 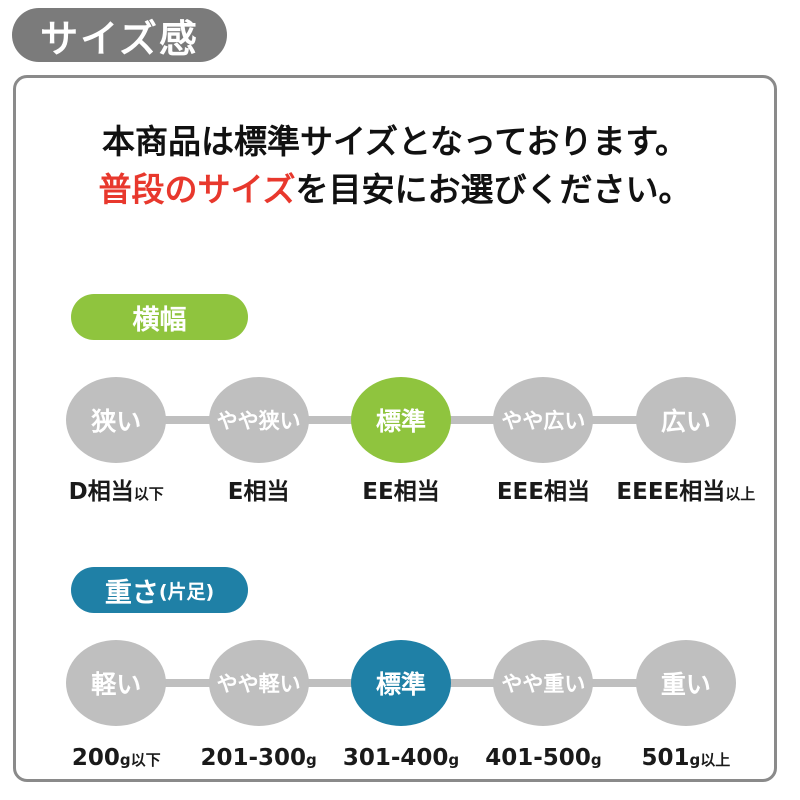 I want to click on weight-section-title: 重さ, so click(x=131, y=593).